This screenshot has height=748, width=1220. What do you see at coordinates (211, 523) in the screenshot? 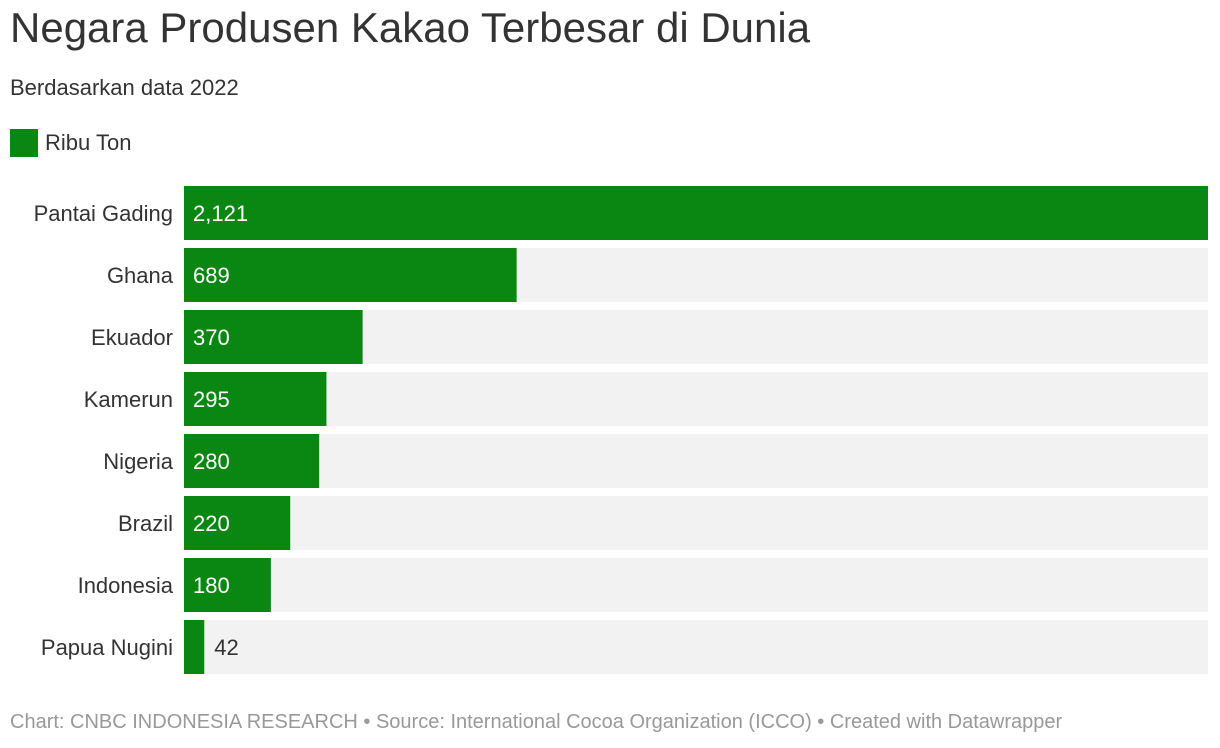
I see `value-label: 220` at bounding box center [211, 523].